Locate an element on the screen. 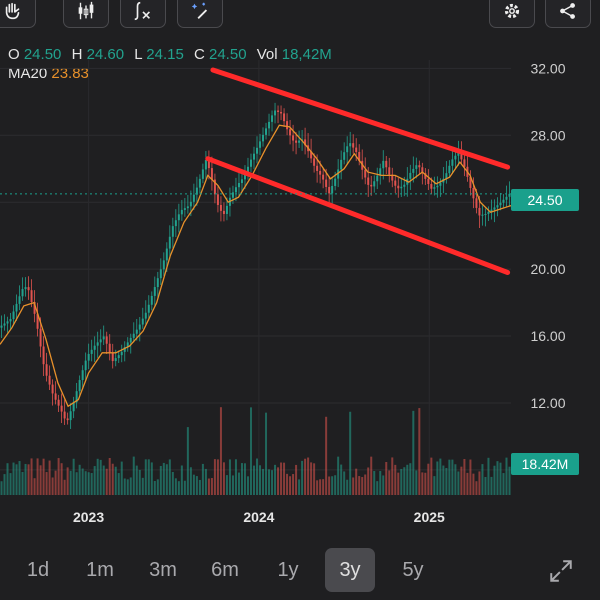 The width and height of the screenshot is (600, 600). period-5y: 5y is located at coordinates (413, 569).